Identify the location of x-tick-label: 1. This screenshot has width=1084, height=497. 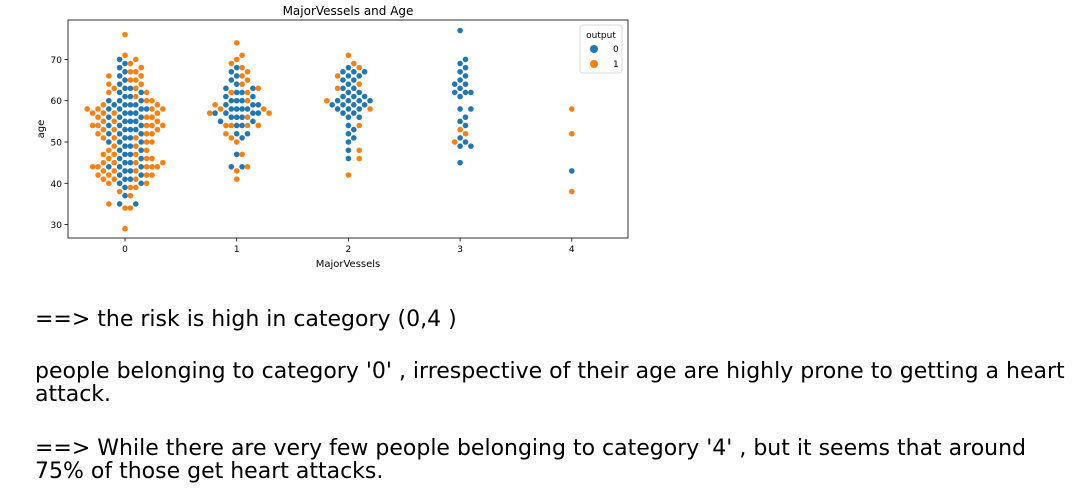
(237, 250).